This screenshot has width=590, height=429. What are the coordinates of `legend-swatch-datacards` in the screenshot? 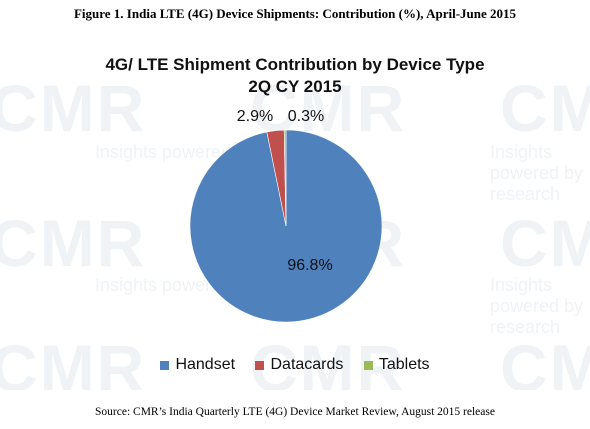 It's located at (260, 365).